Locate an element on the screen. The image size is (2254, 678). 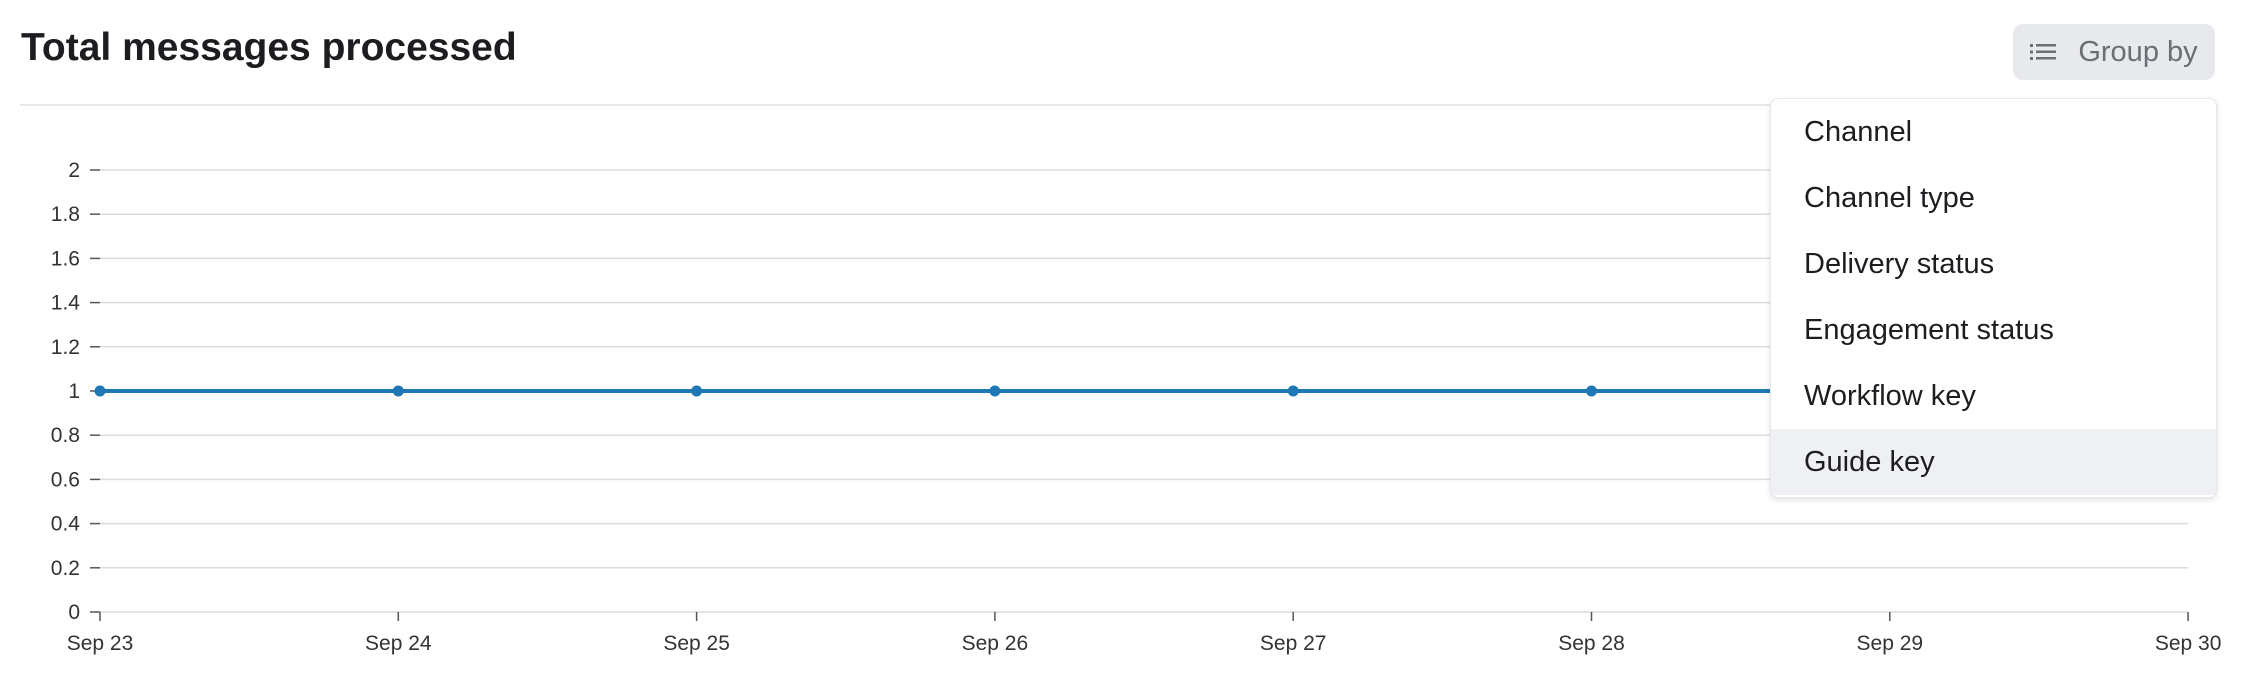
menu-item-channel: Channel is located at coordinates (1858, 131).